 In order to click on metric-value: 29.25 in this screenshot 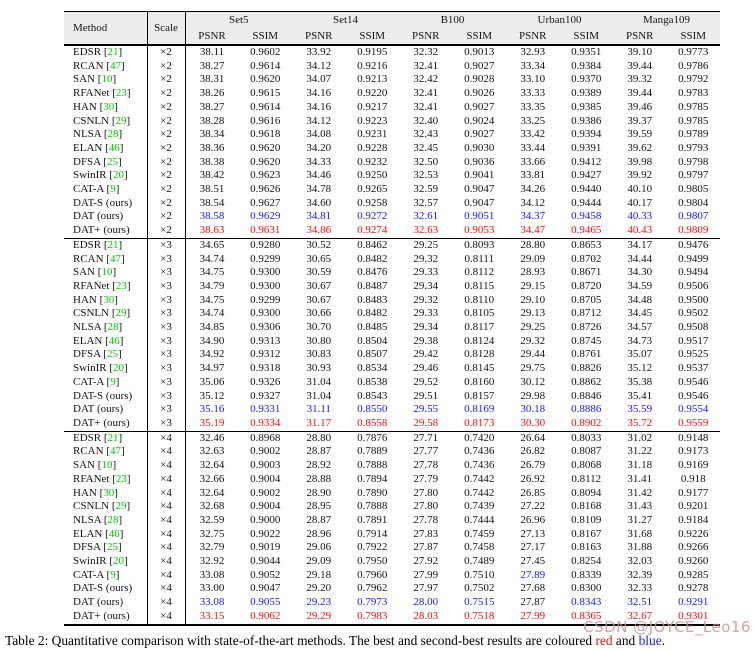, I will do `click(533, 327)`.